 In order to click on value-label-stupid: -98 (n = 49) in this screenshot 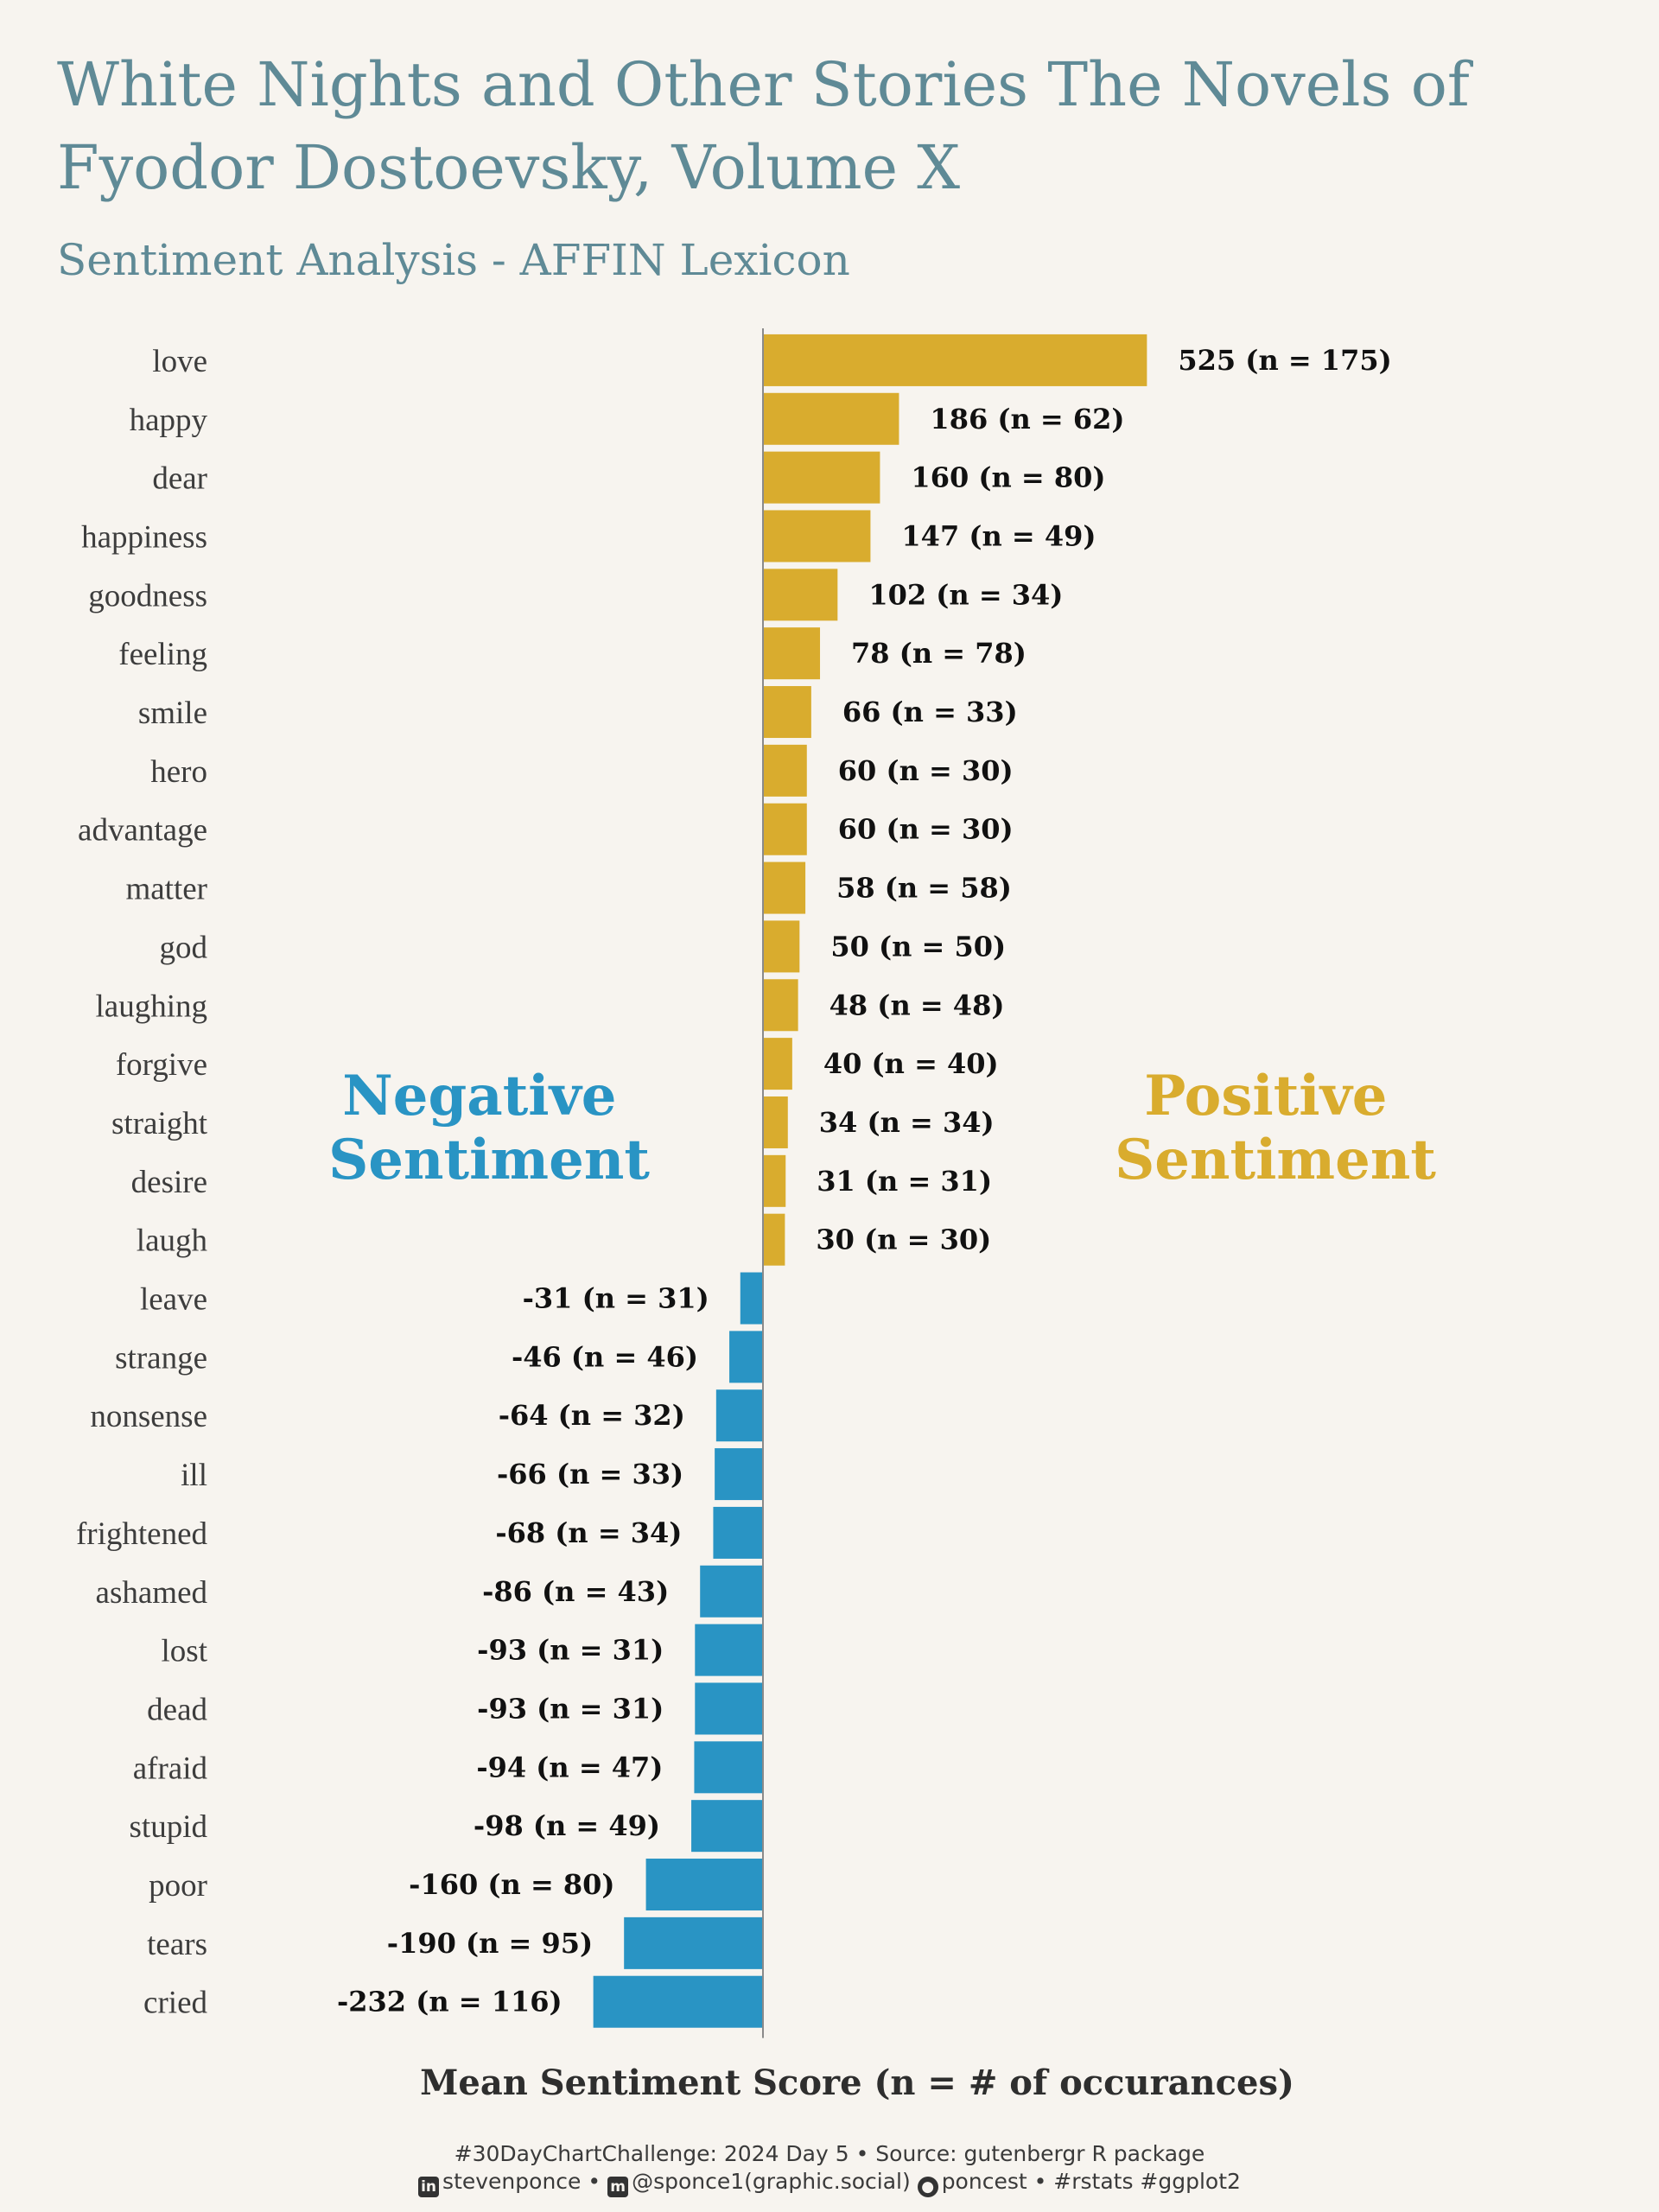, I will do `click(567, 1825)`.